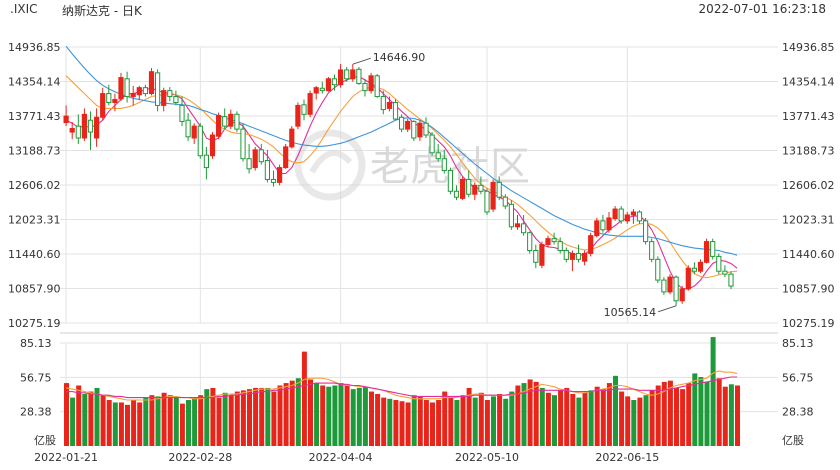 This screenshot has height=470, width=840. I want to click on volume-unit-left: 亿股, so click(45, 440).